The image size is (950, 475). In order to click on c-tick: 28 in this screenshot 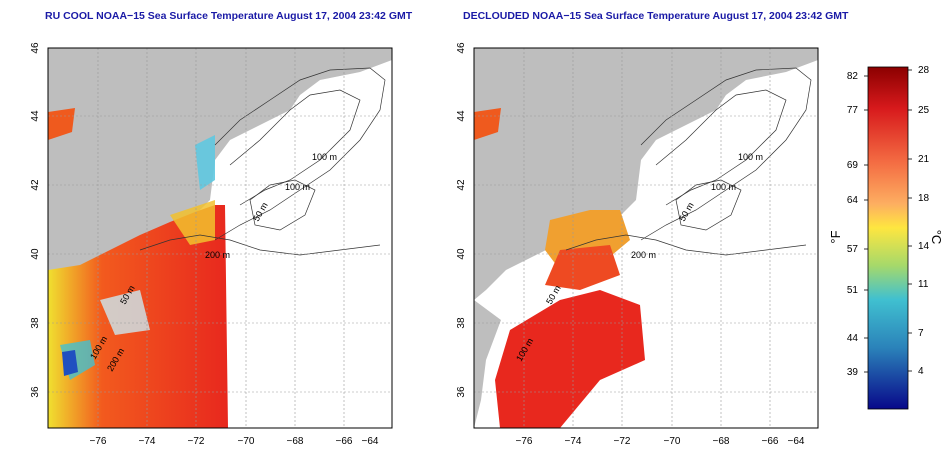, I will do `click(924, 70)`.